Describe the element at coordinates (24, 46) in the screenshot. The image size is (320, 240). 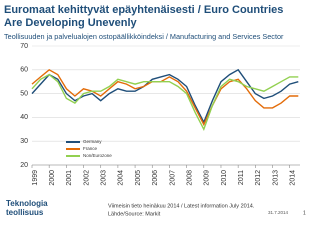
I see `y-tick-label: 70` at that location.